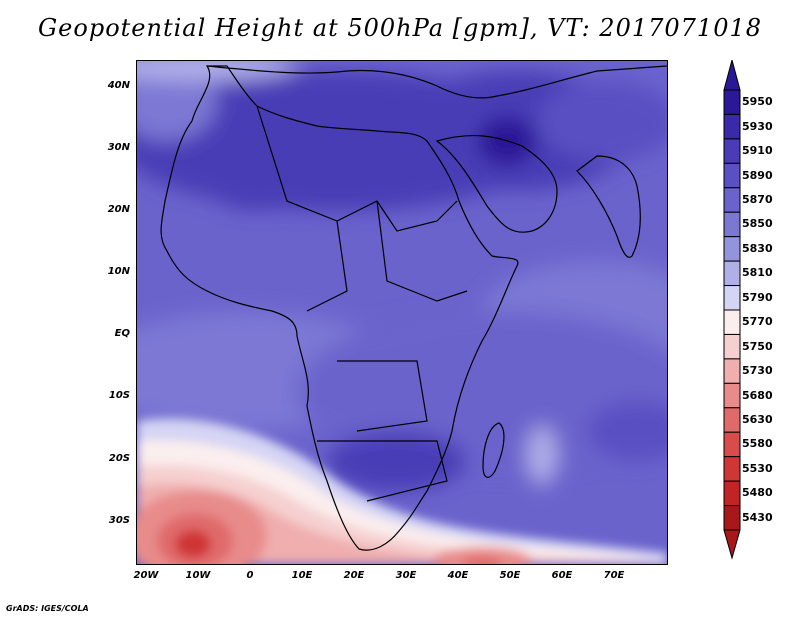  Describe the element at coordinates (757, 468) in the screenshot. I see `colorbar-label: 5530` at that location.